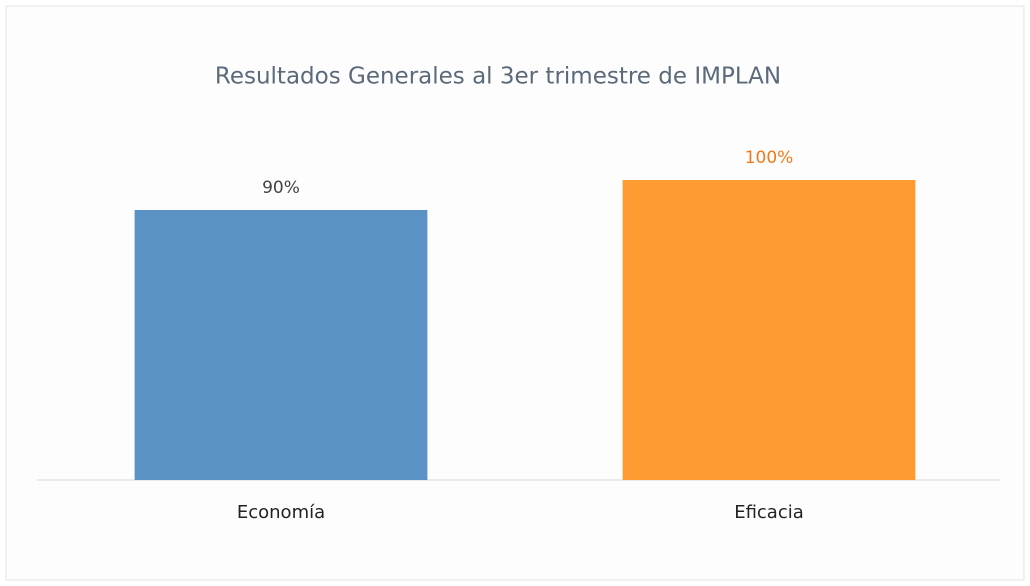  I want to click on value-label: 100%, so click(769, 158).